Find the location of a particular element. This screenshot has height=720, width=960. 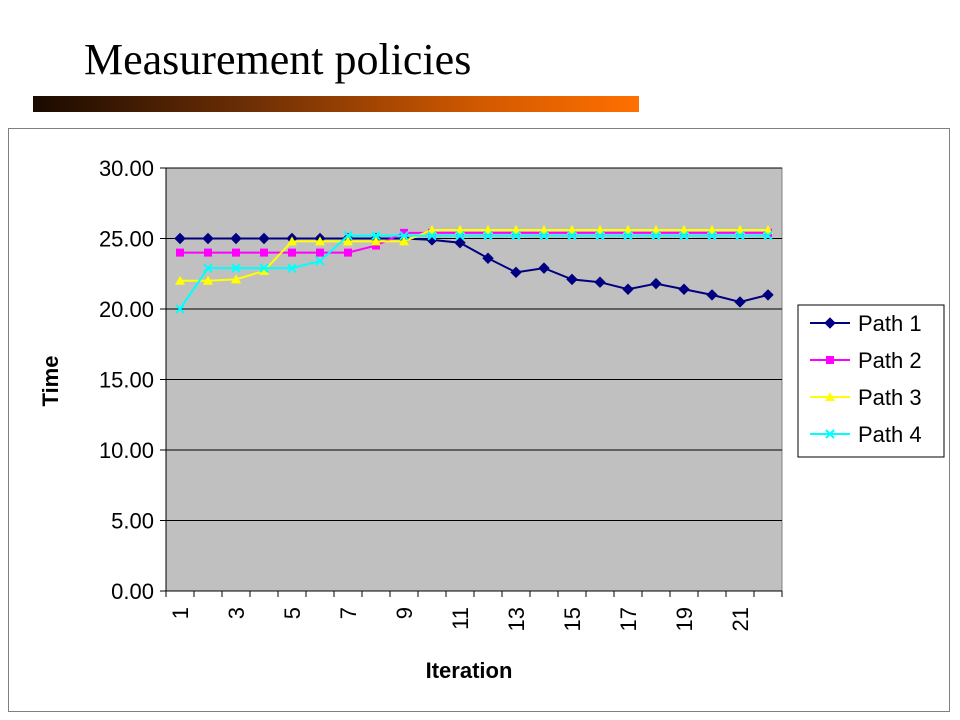

y-tick-label: 0.00 is located at coordinates (132, 591).